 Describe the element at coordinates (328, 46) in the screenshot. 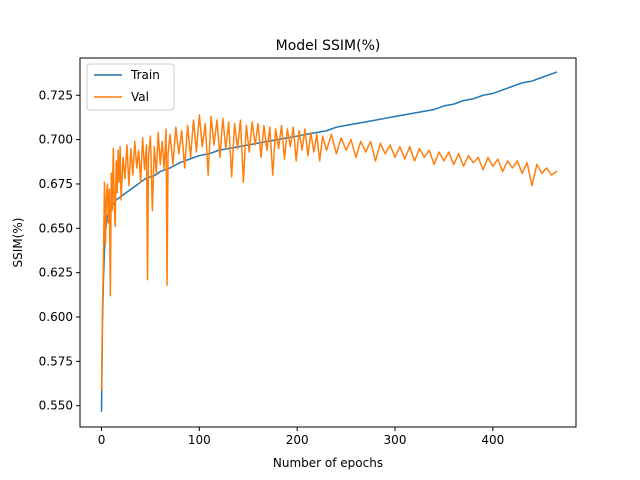

I see `chart-title: Model SSIM(%)` at that location.